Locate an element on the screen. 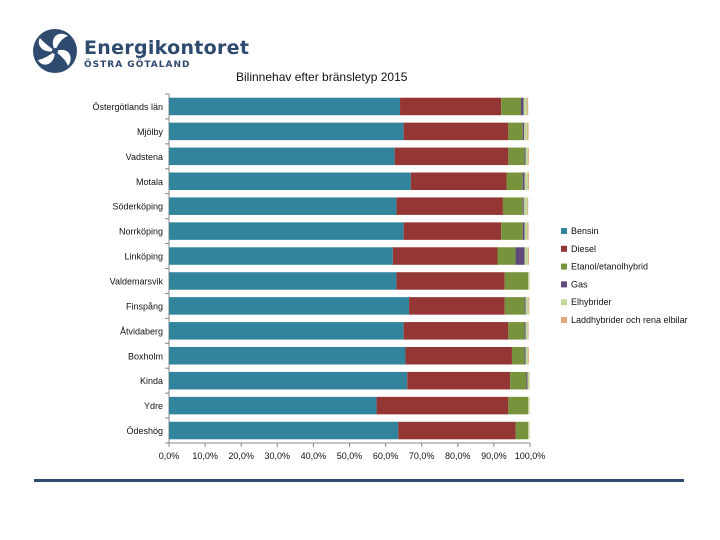 Image resolution: width=720 pixels, height=540 pixels. logo-name: Energikontoret is located at coordinates (167, 48).